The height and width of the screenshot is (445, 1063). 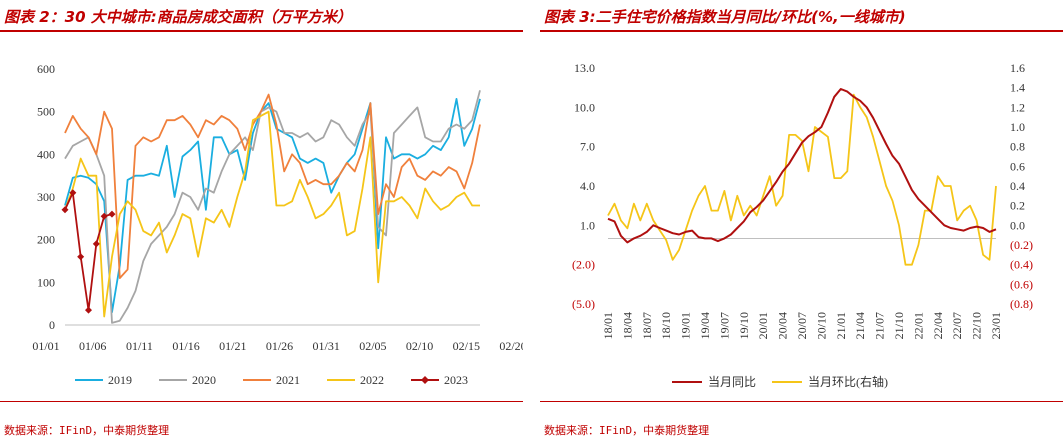 I want to click on x-tick-label: 21/10, so click(x=899, y=325).